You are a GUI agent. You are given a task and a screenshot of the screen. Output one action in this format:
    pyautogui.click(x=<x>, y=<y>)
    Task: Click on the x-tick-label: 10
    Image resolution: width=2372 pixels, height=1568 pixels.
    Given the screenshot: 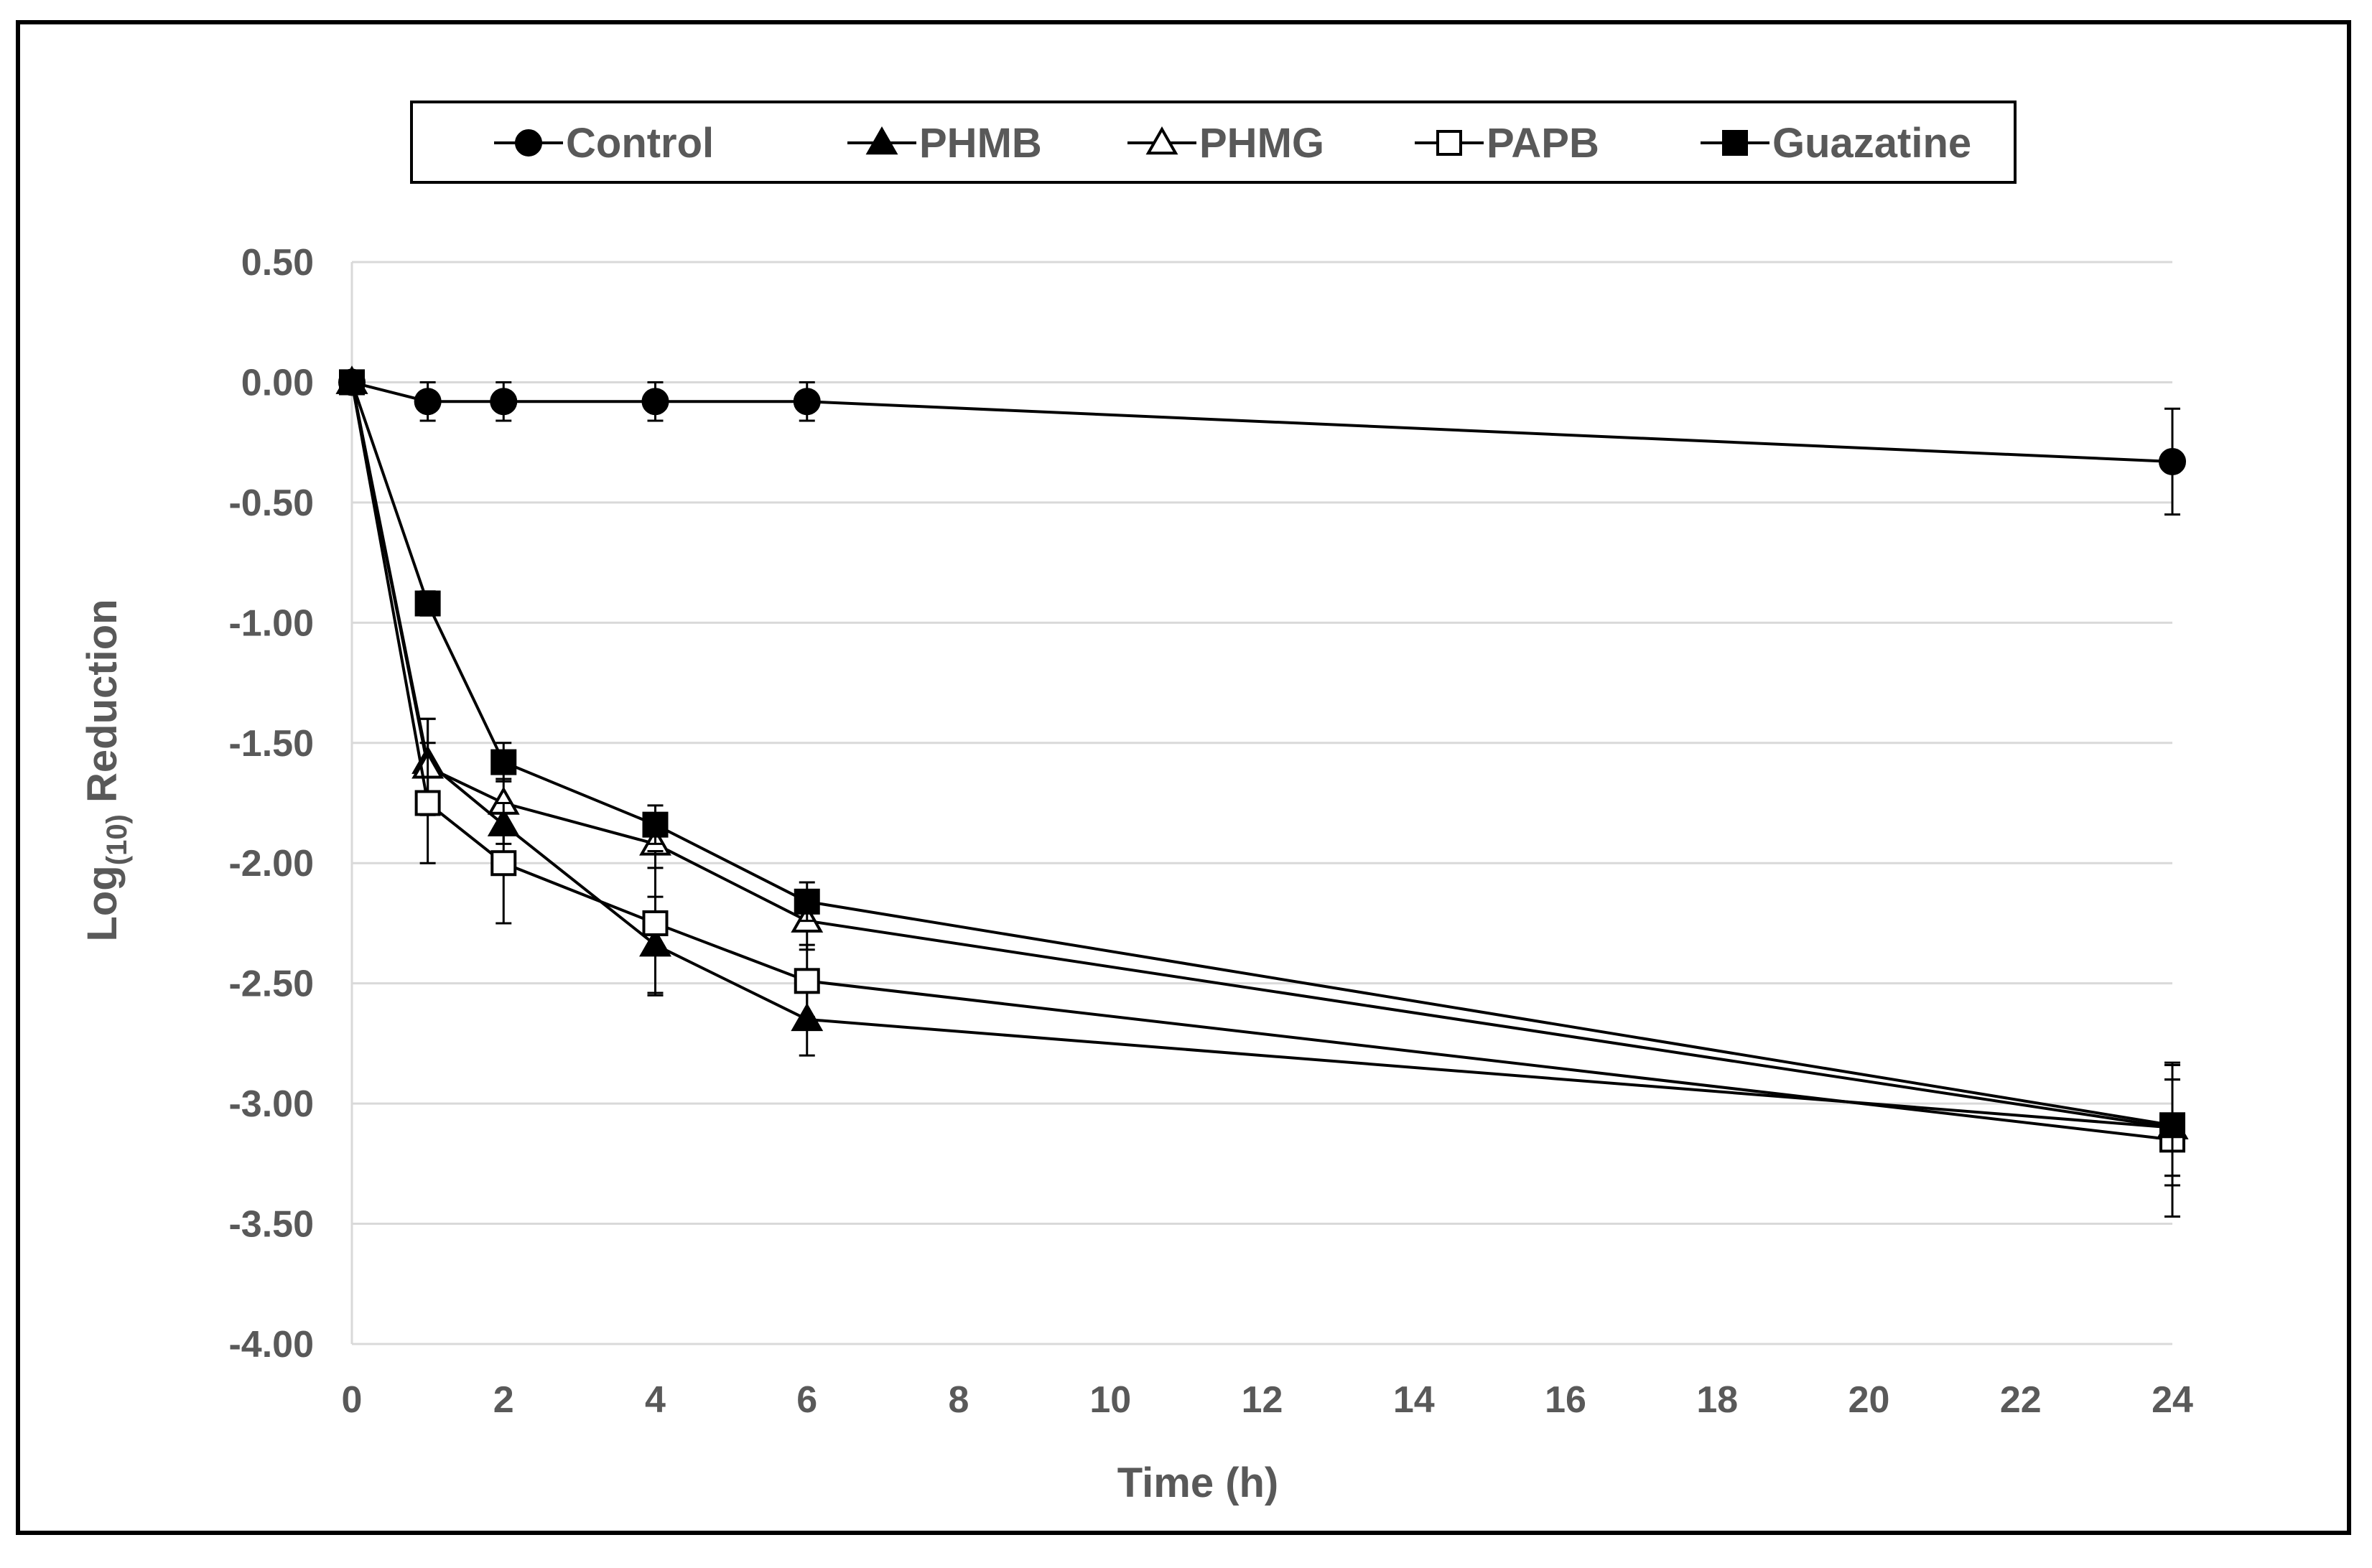 What is the action you would take?
    pyautogui.click(x=1110, y=1400)
    